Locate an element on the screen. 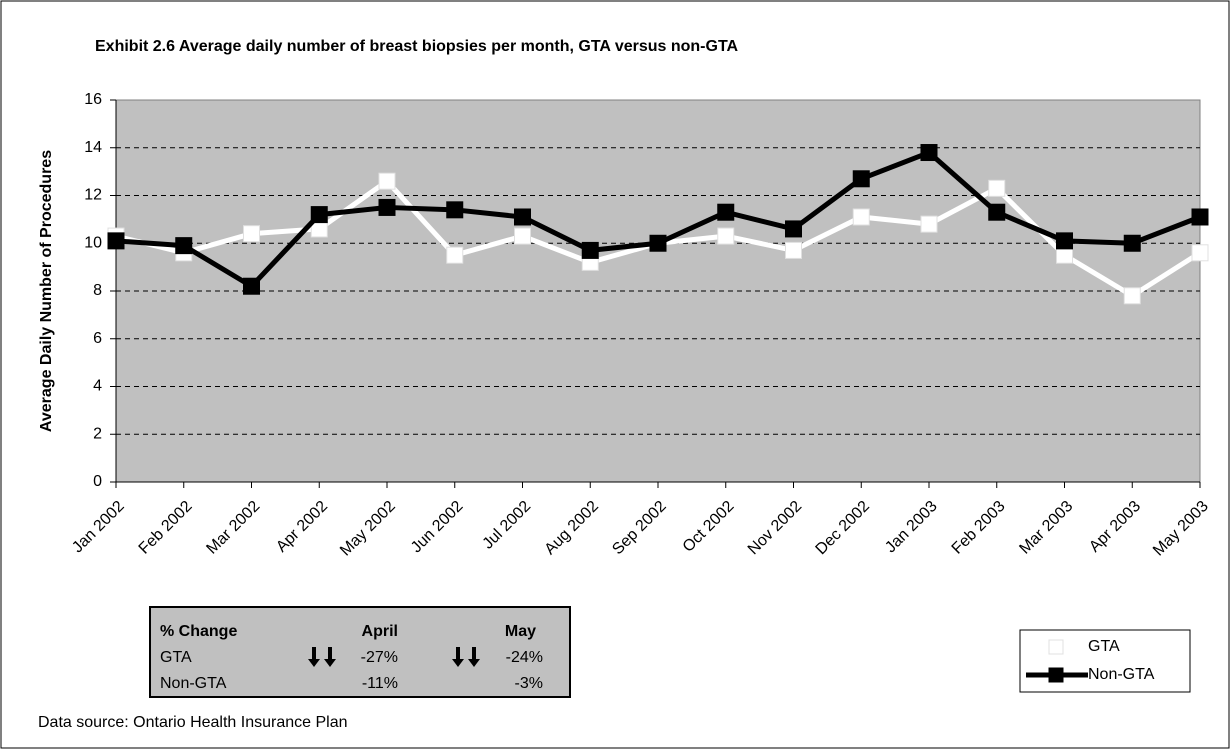  y-tick-label: 8 is located at coordinates (97, 290).